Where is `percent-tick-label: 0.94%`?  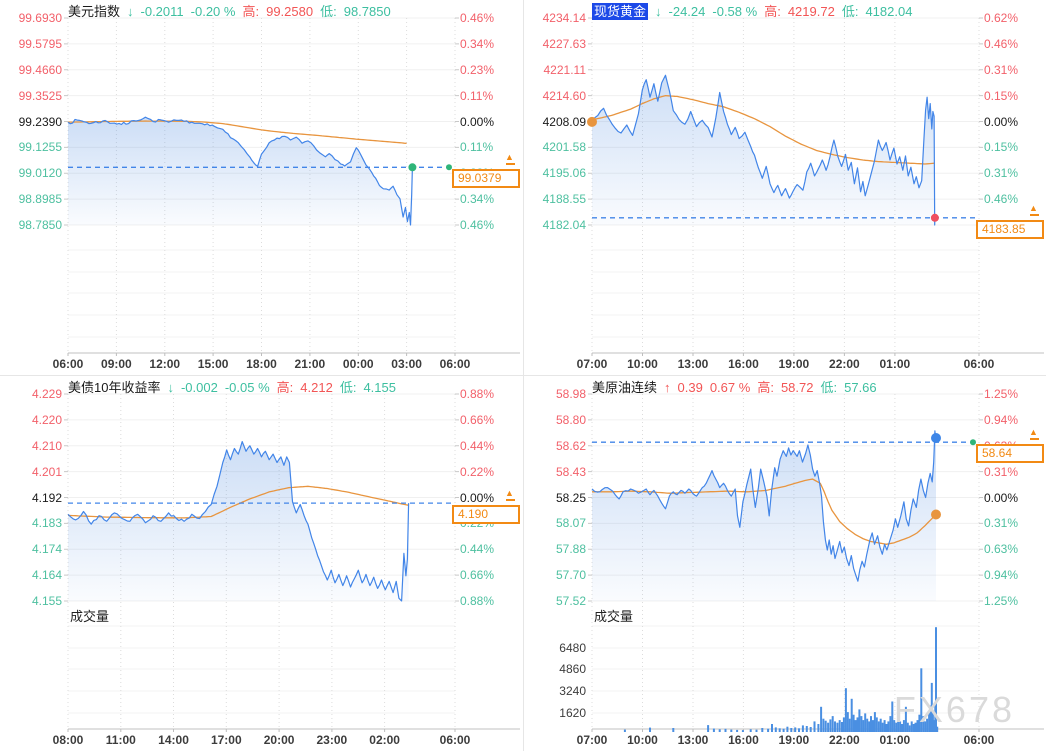 percent-tick-label: 0.94% is located at coordinates (1001, 419).